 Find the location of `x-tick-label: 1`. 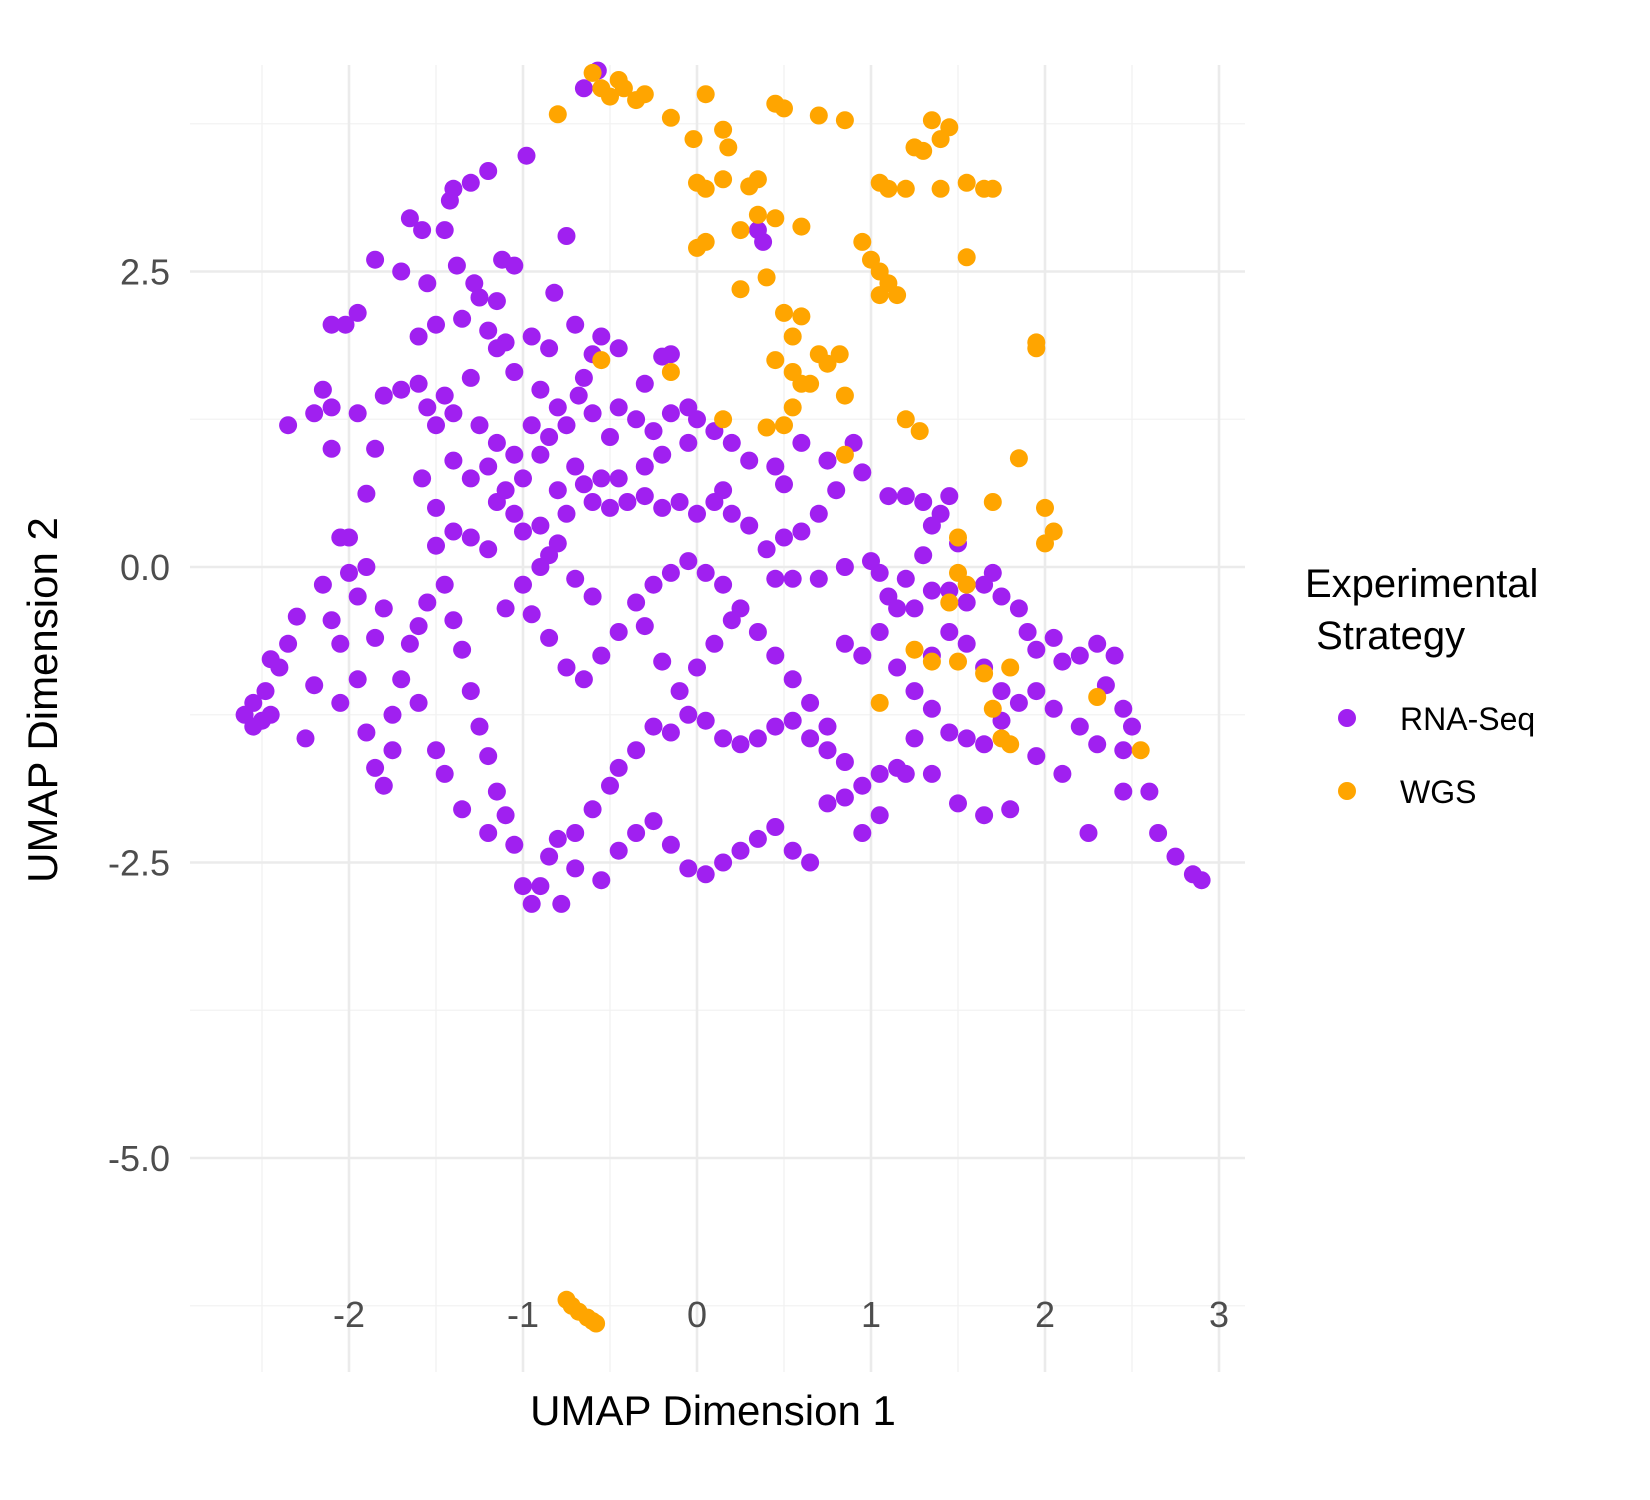

x-tick-label: 1 is located at coordinates (871, 1314).